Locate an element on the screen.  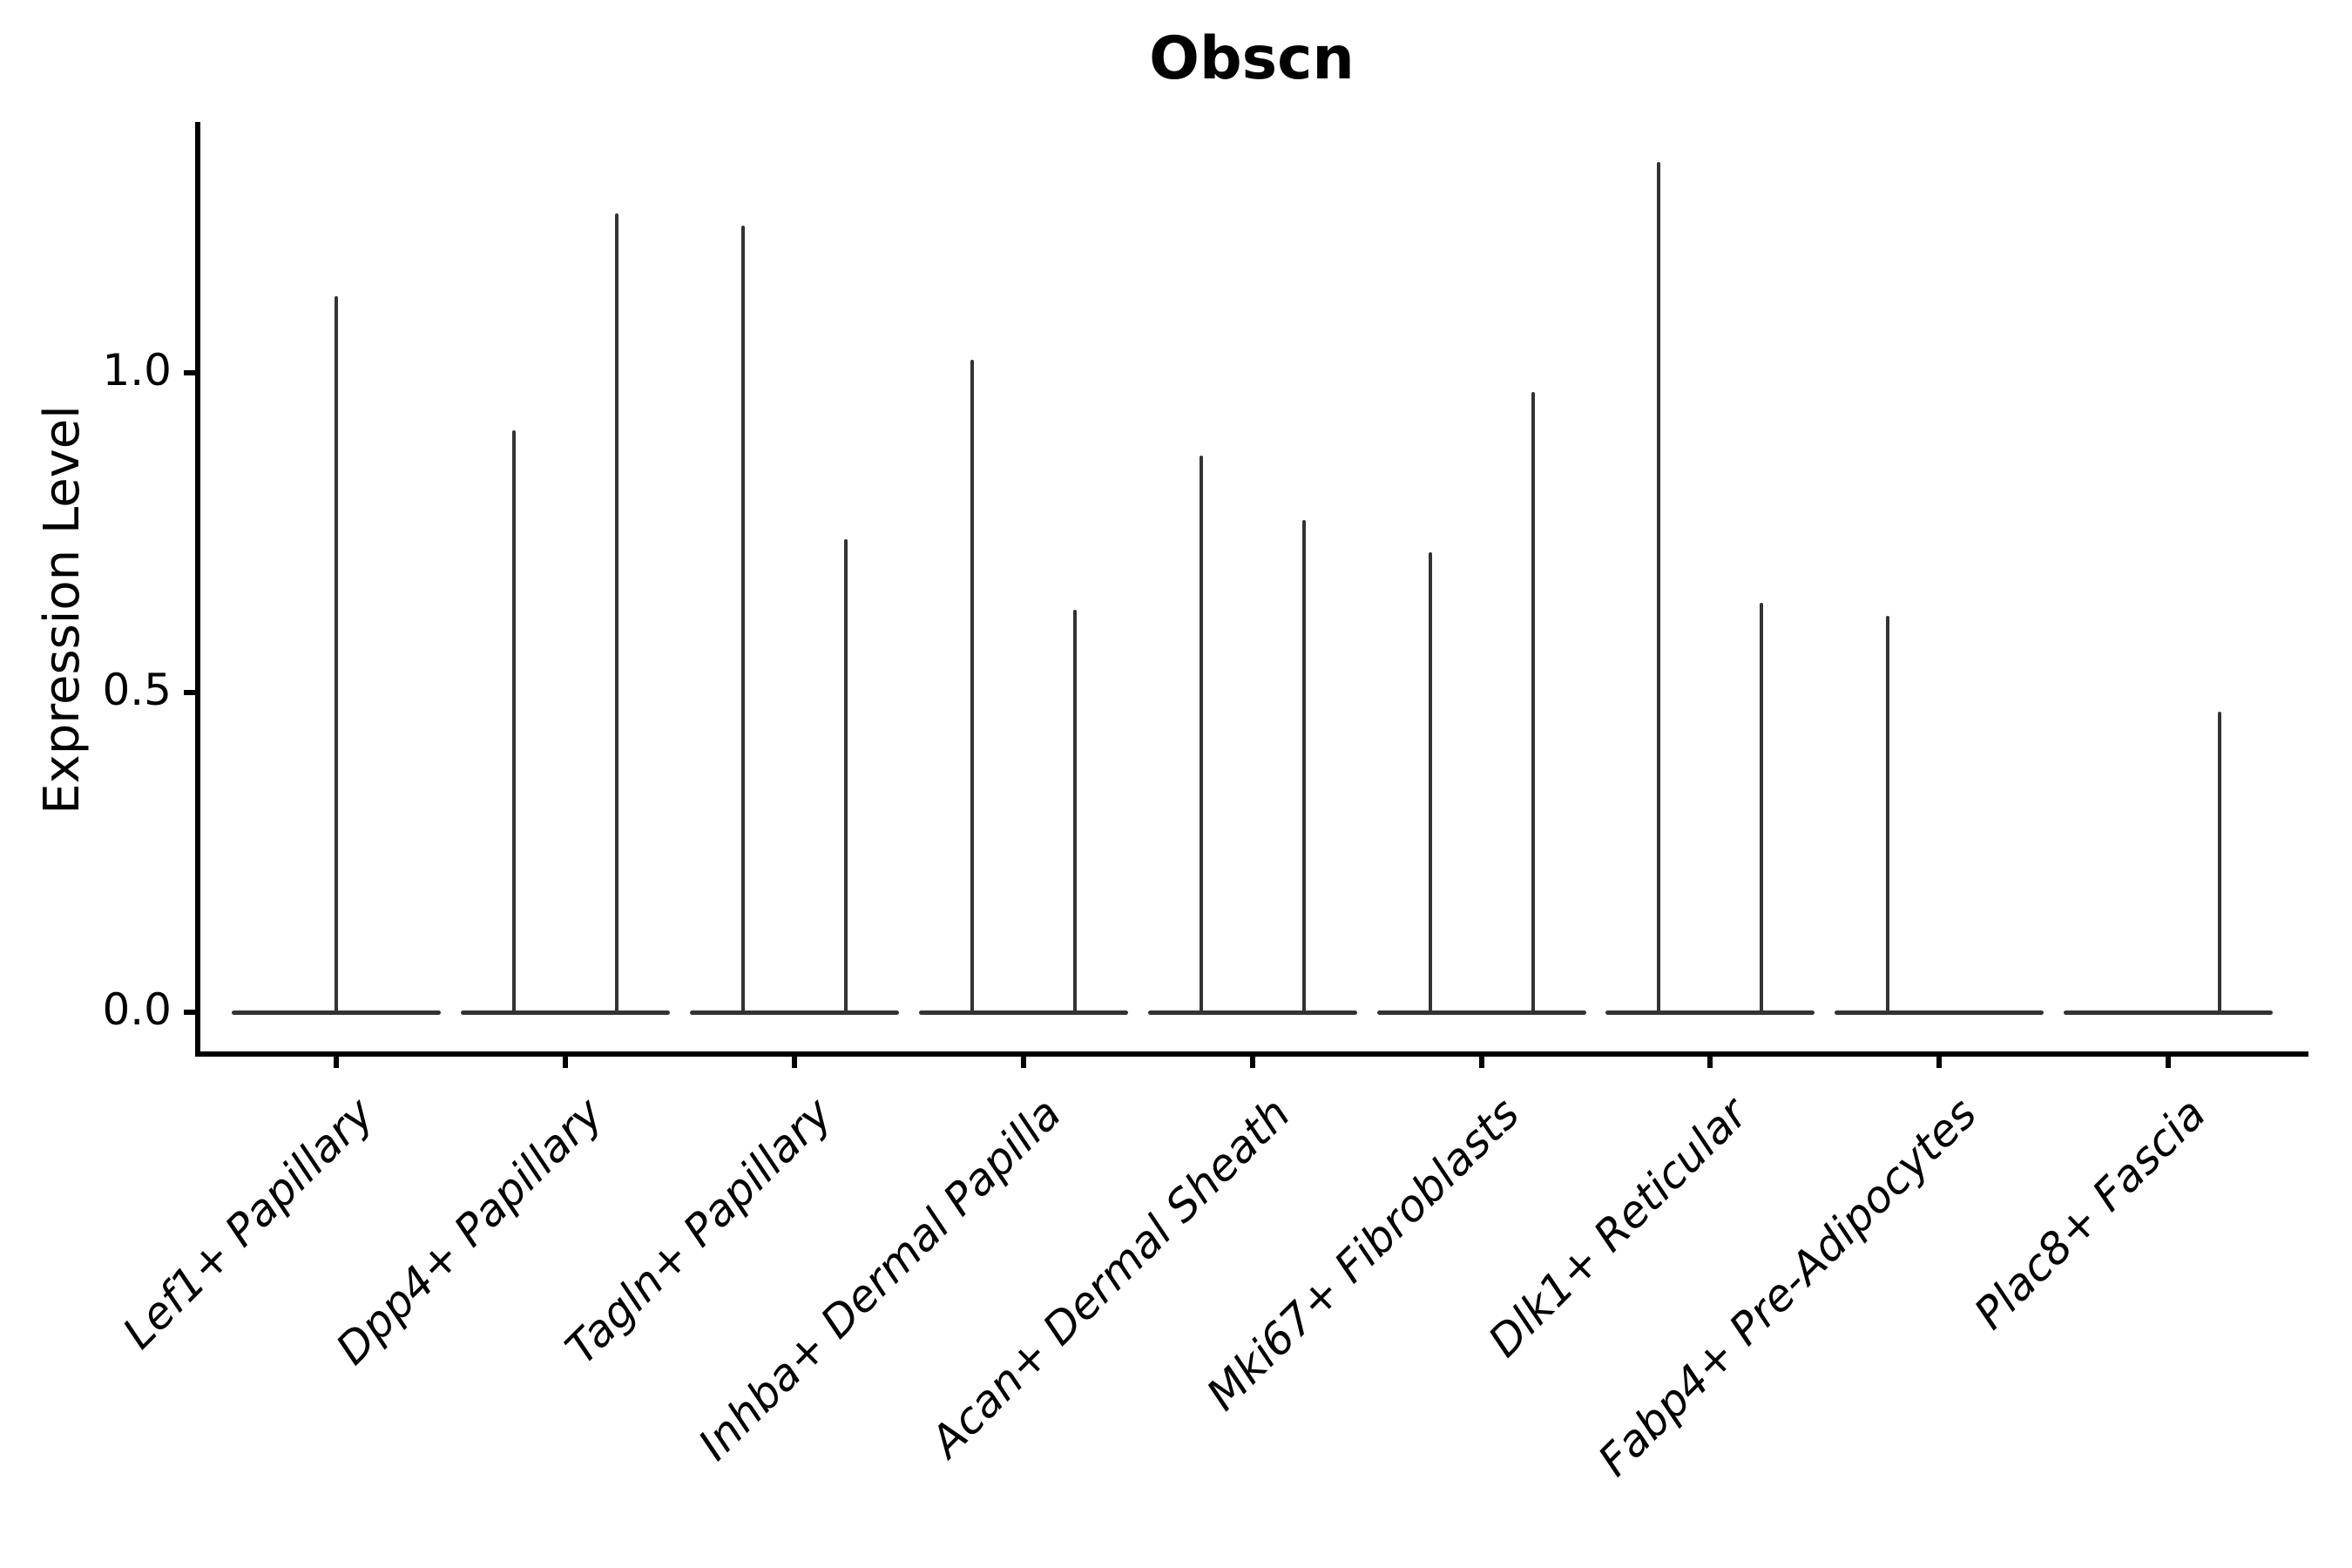
y-axis-spine is located at coordinates (198, 589).